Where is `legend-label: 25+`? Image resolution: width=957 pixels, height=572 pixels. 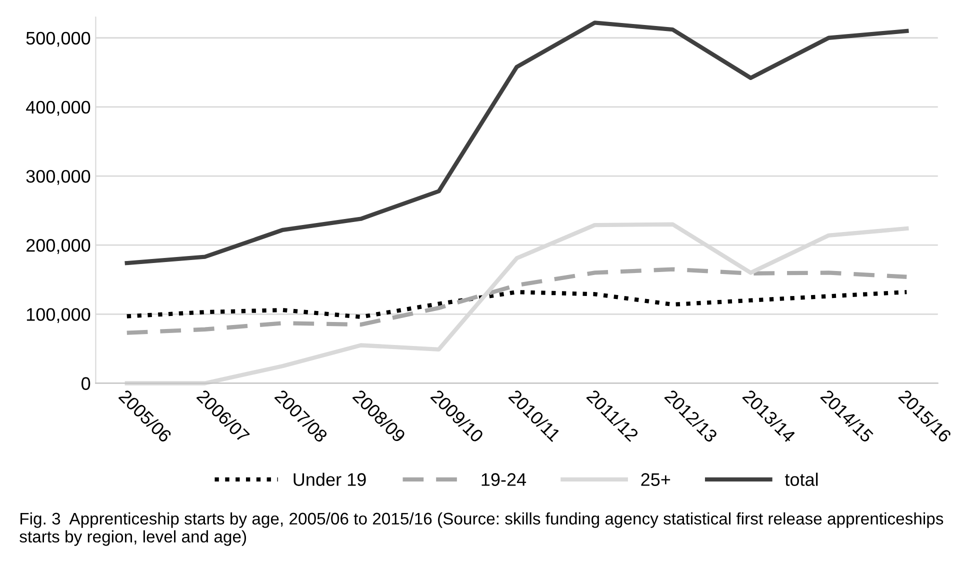 legend-label: 25+ is located at coordinates (655, 479).